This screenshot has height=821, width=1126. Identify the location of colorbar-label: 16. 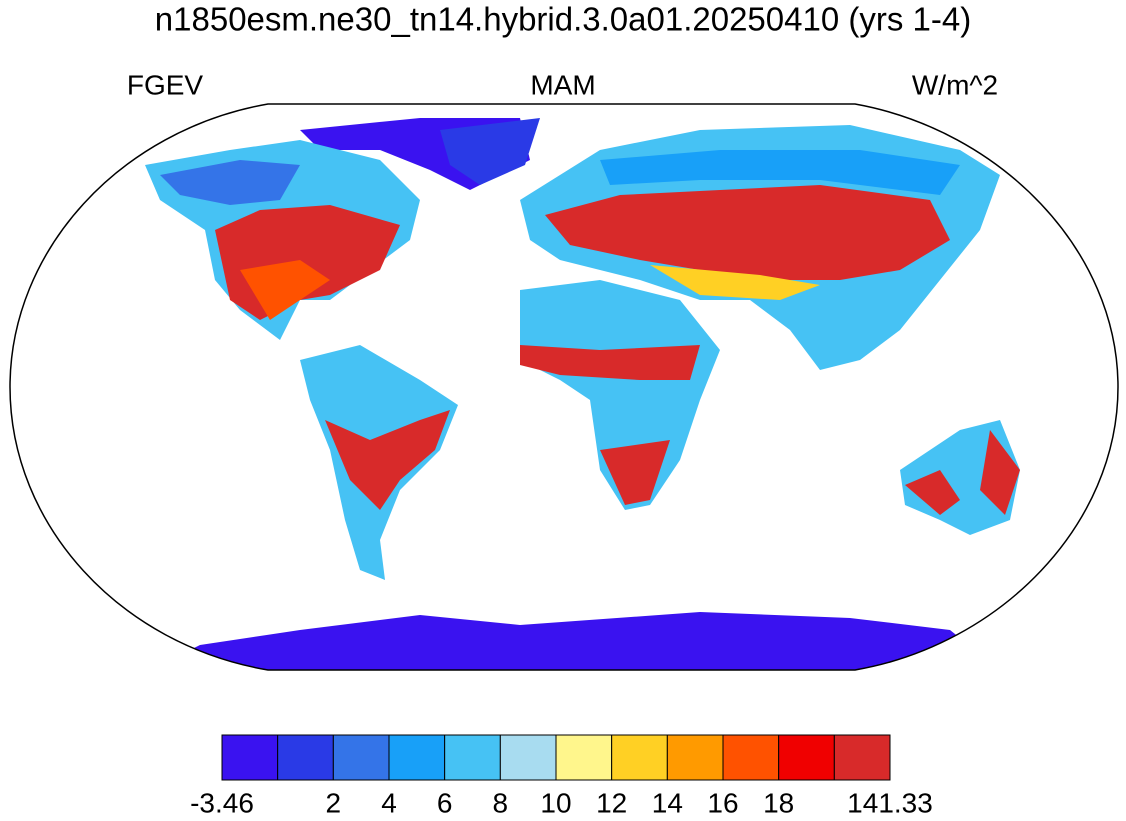
(722, 802).